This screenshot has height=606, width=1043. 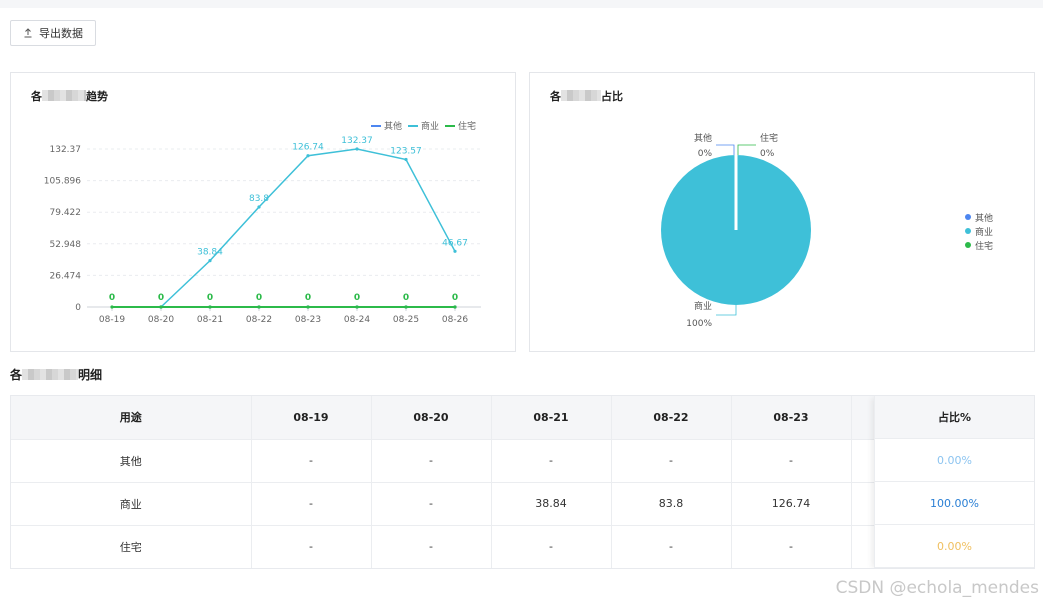 I want to click on y-tick-label: 52.948, so click(x=66, y=245).